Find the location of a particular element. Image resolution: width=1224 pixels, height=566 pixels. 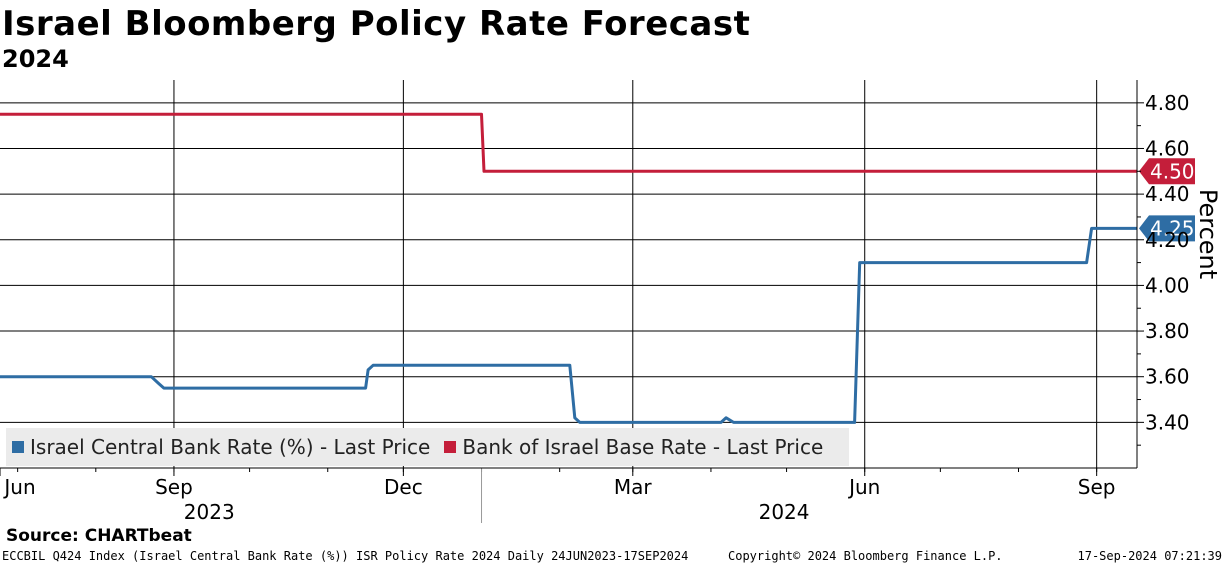

x-year-label: 2023 is located at coordinates (209, 512).